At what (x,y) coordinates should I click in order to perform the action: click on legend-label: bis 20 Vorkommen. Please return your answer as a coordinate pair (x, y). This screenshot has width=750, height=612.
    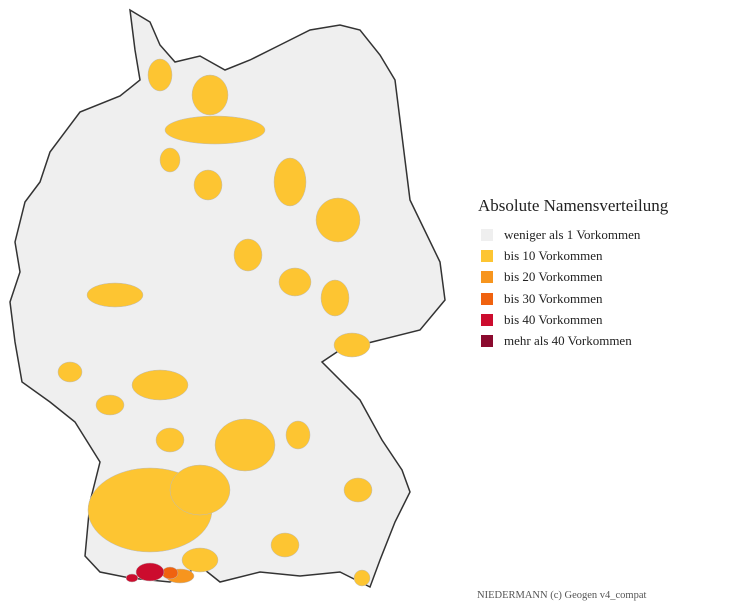
    Looking at the image, I should click on (553, 277).